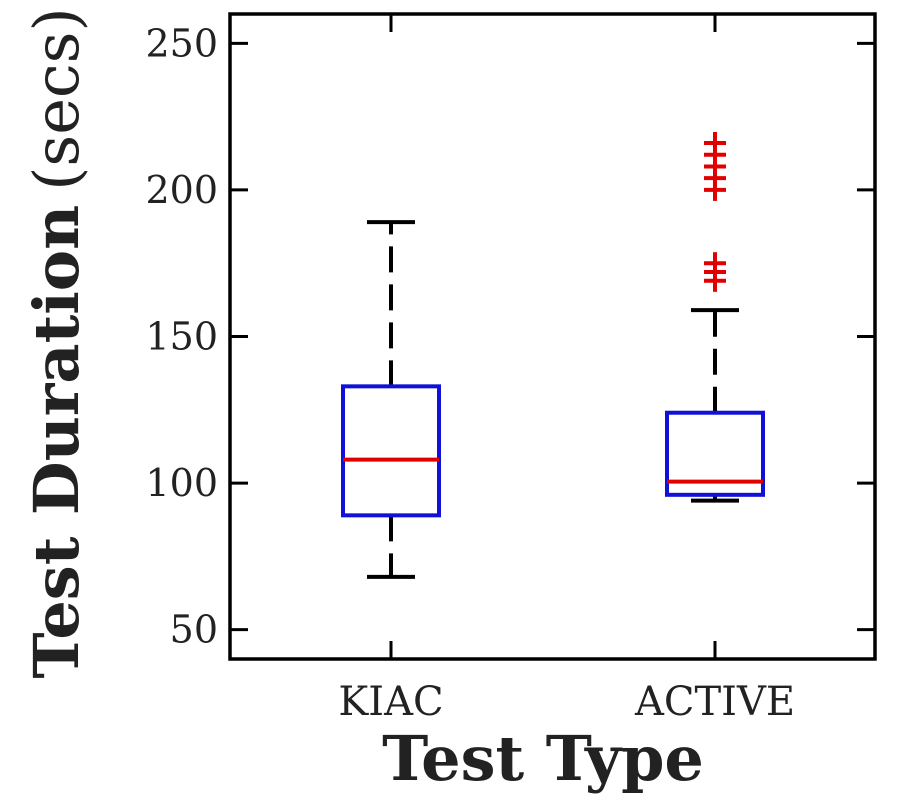 The height and width of the screenshot is (807, 900). I want to click on y-axis-title: Test Duration (secs), so click(56, 342).